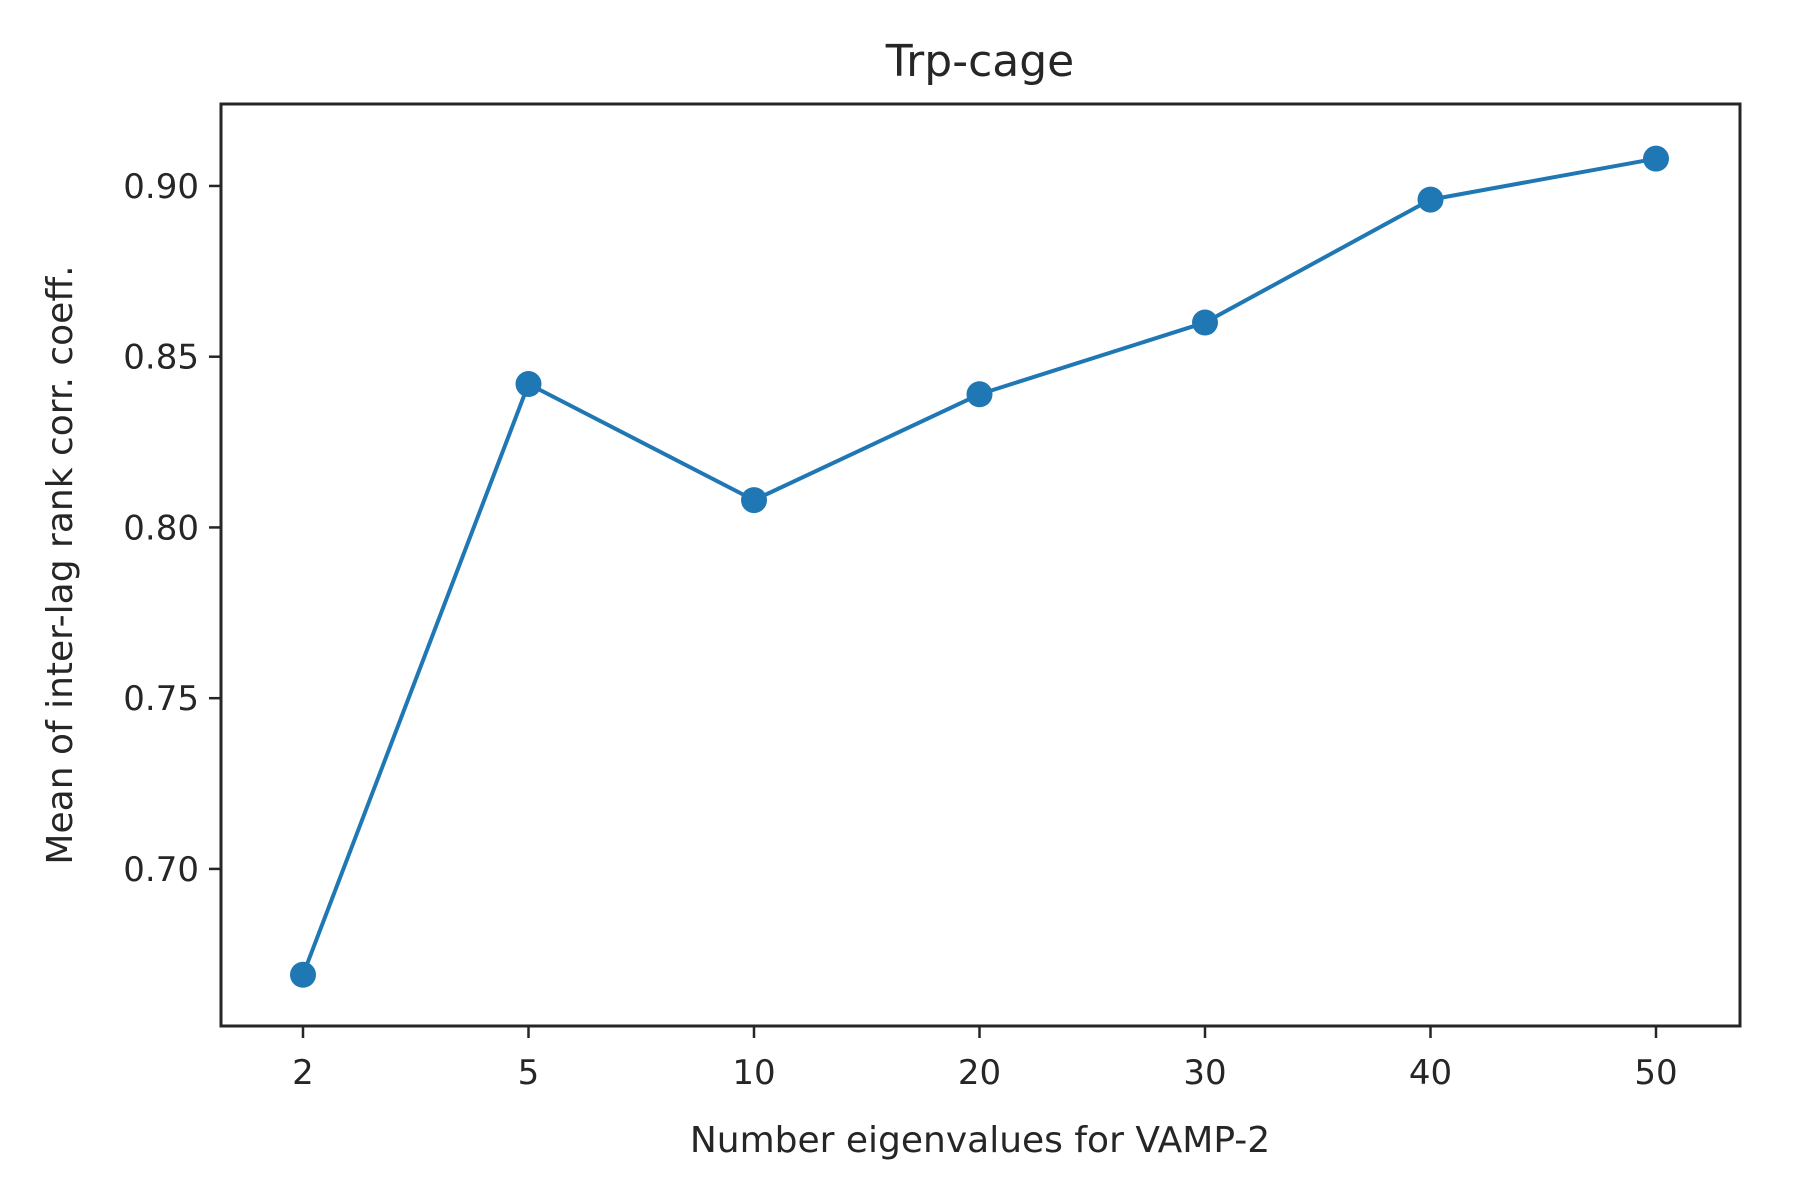 Image resolution: width=1800 pixels, height=1200 pixels. I want to click on x-axis-label: Number eigenvalues for VAMP-2, so click(980, 1140).